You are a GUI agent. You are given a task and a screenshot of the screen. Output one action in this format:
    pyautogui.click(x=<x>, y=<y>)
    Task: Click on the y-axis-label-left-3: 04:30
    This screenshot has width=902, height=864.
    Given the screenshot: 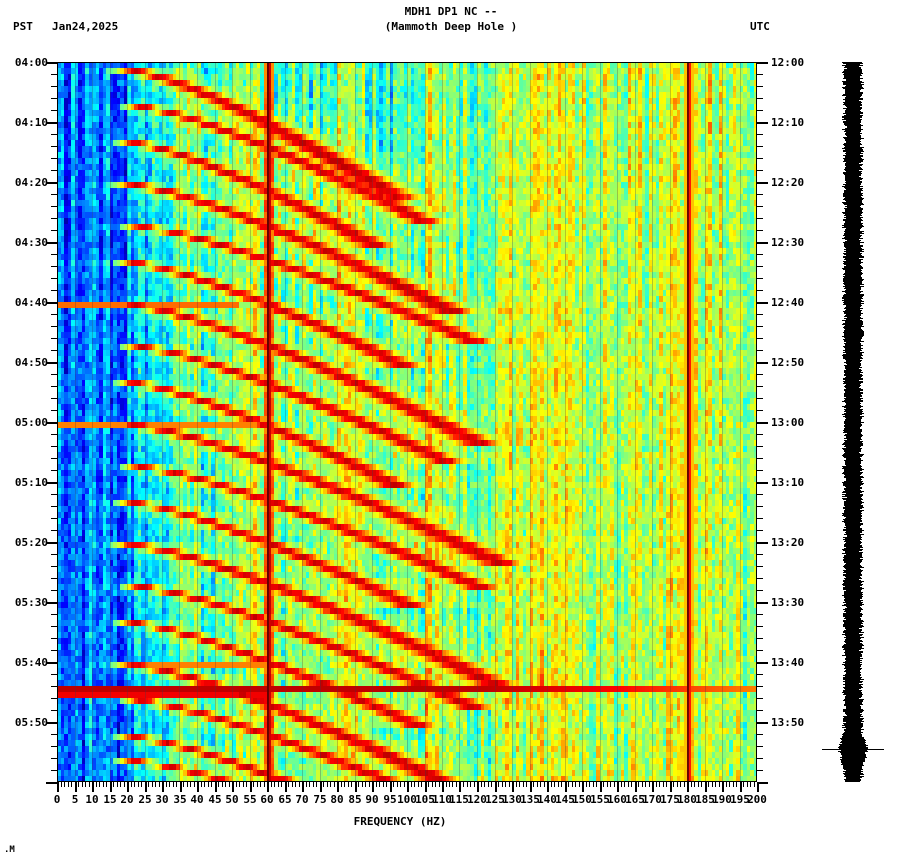 What is the action you would take?
    pyautogui.click(x=31, y=242)
    